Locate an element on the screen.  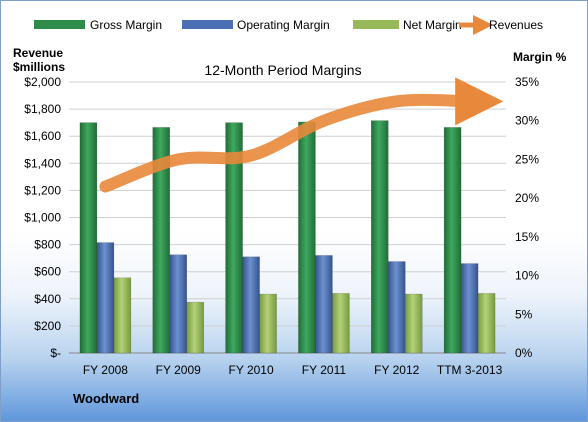
y-left-tick-label: $- is located at coordinates (55, 353).